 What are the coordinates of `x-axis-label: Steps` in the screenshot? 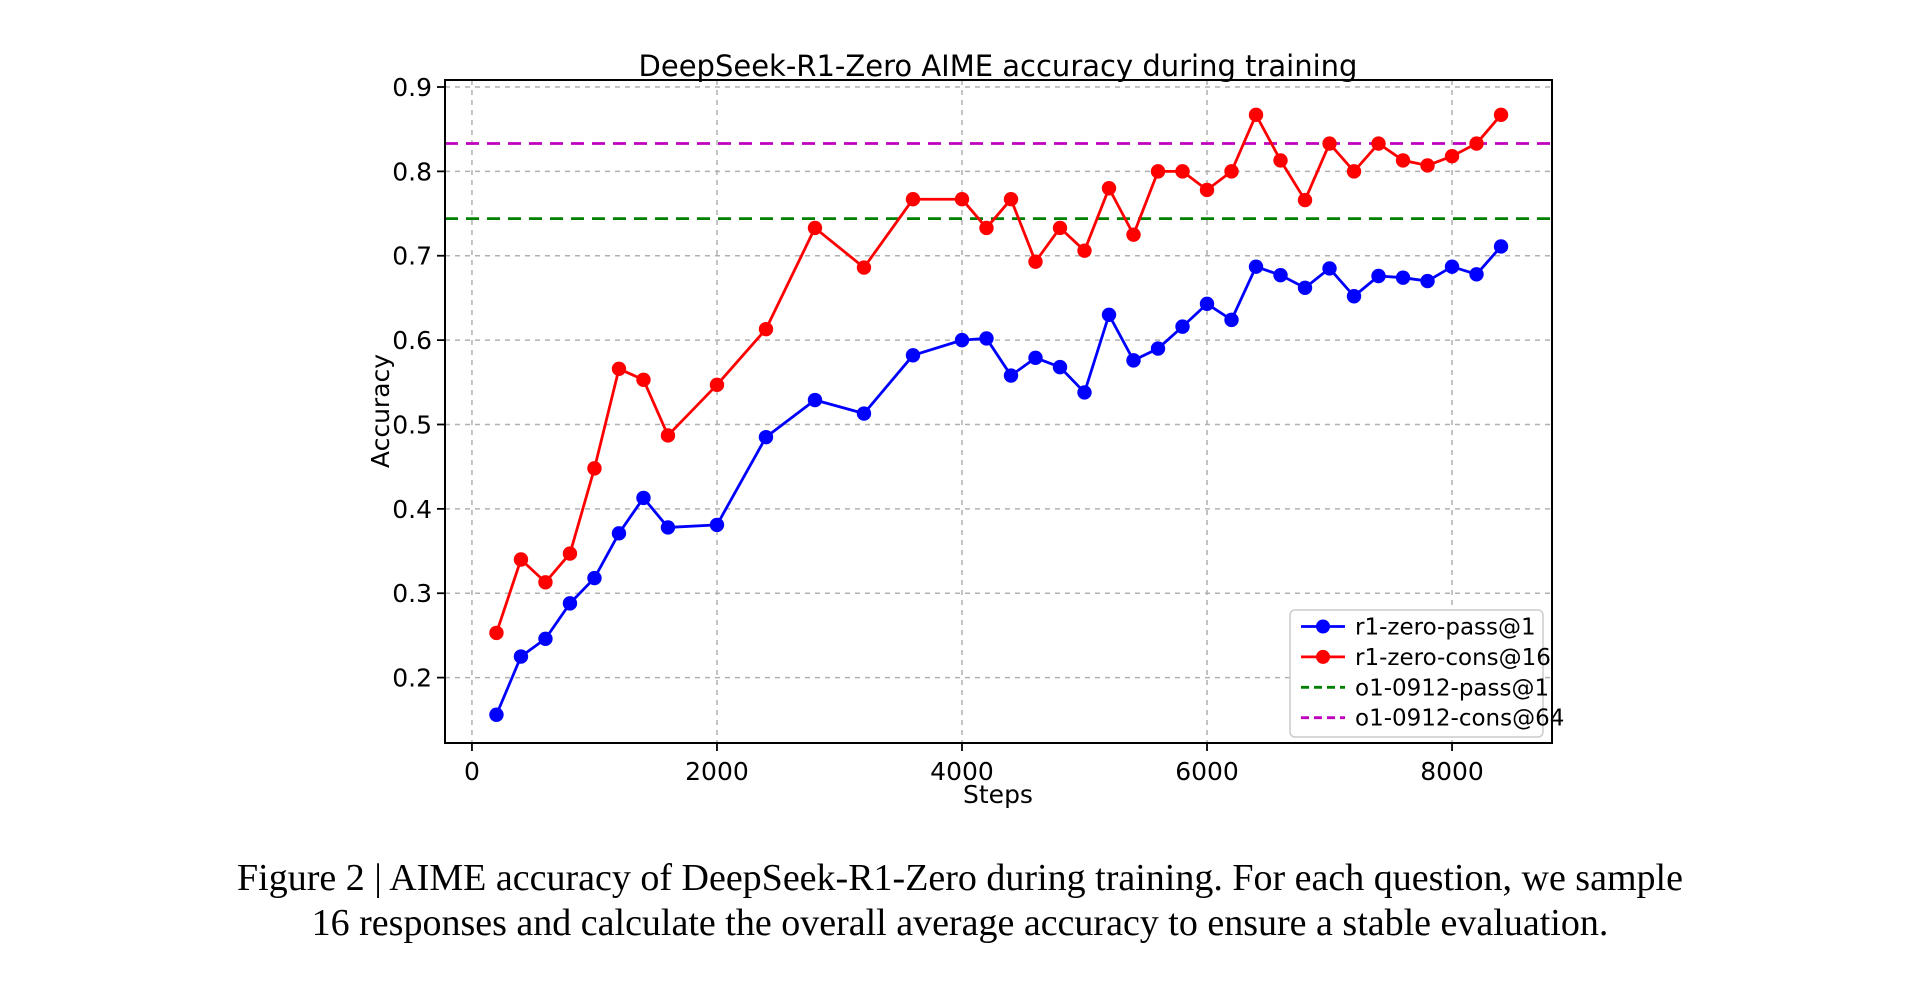 It's located at (998, 794).